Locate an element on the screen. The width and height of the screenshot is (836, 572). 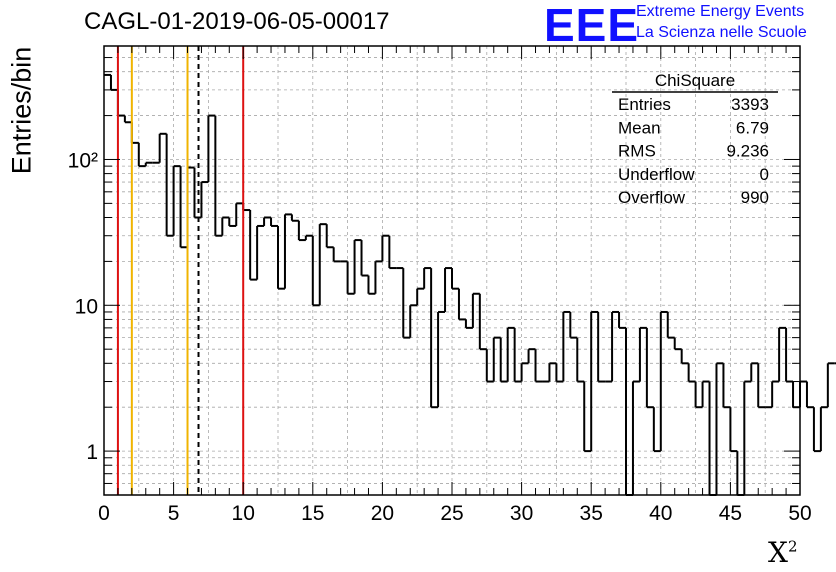
x-tick-label: 5 is located at coordinates (174, 513).